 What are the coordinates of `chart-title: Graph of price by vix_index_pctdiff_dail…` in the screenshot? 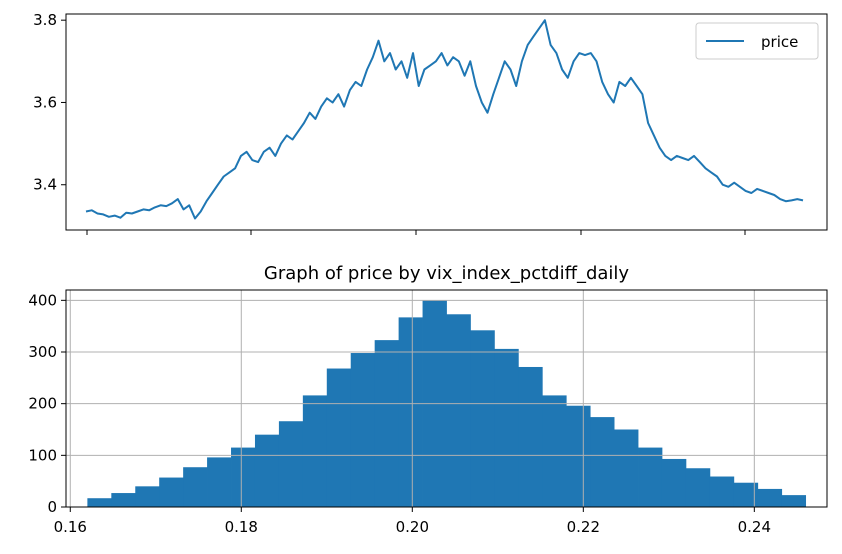 It's located at (447, 273).